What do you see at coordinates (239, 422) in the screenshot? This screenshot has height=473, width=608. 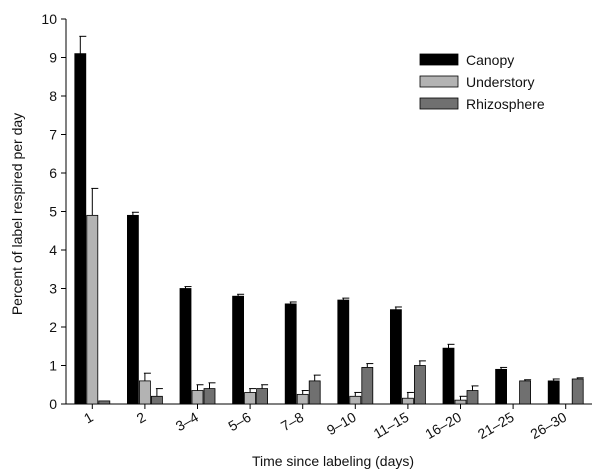 I see `x-tick-label: 5–6` at bounding box center [239, 422].